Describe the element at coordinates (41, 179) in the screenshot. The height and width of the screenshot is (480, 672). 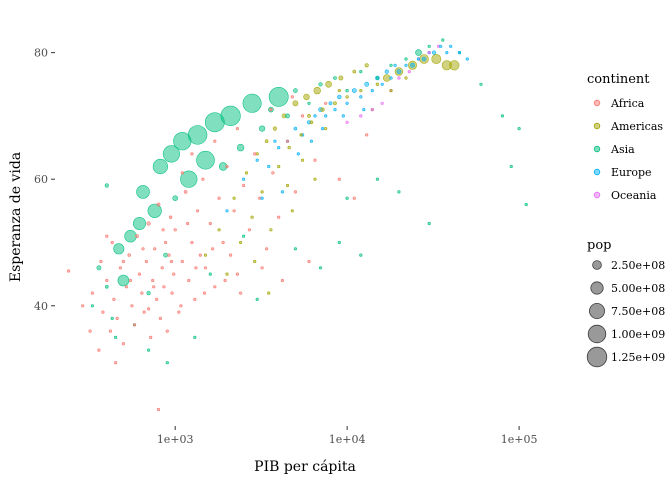
I see `y-tick-label: 60` at that location.